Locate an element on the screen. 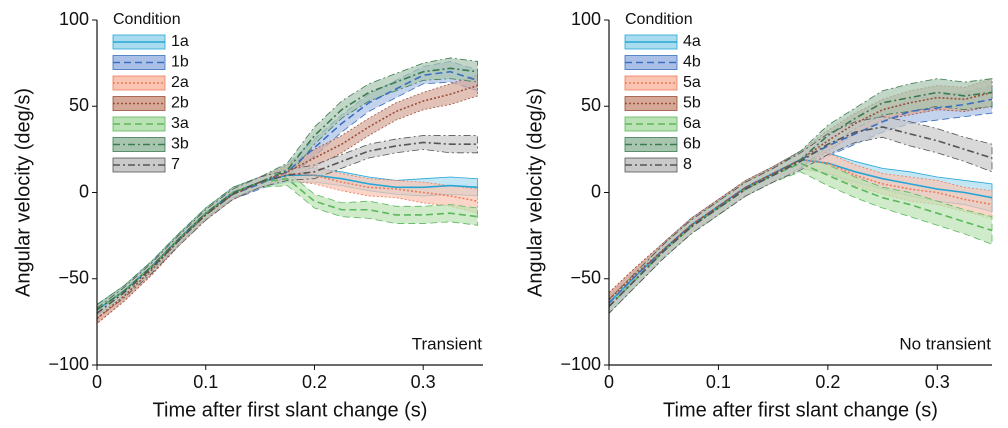 The image size is (1008, 428). legend-label: 2b is located at coordinates (180, 103).